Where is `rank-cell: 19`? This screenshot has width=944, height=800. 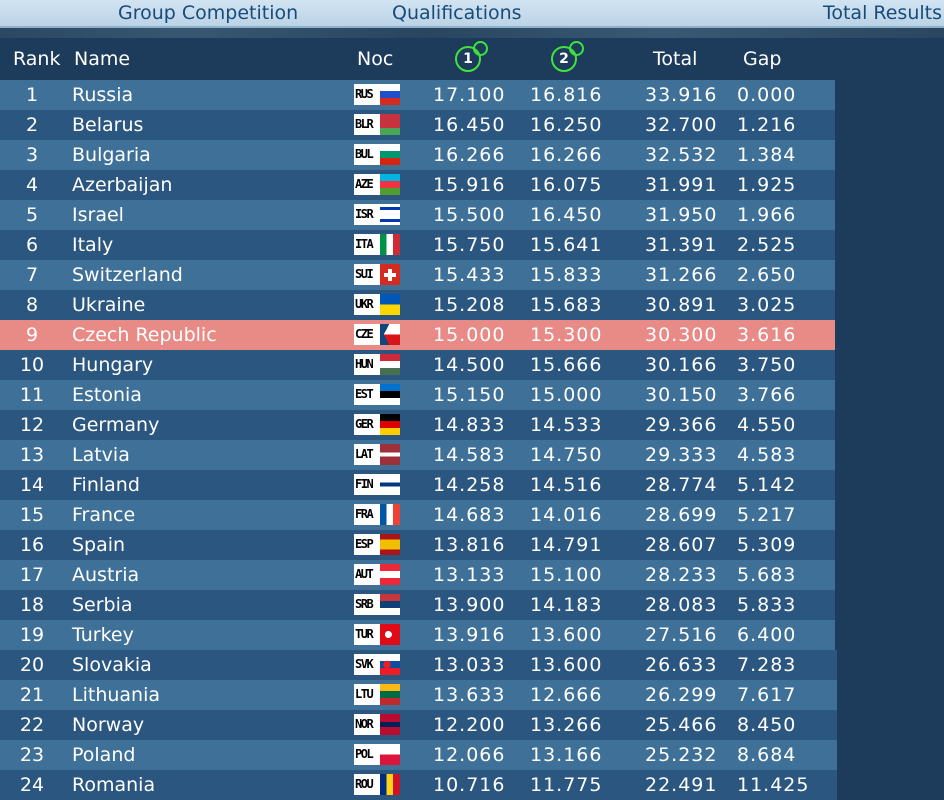 rank-cell: 19 is located at coordinates (32, 635).